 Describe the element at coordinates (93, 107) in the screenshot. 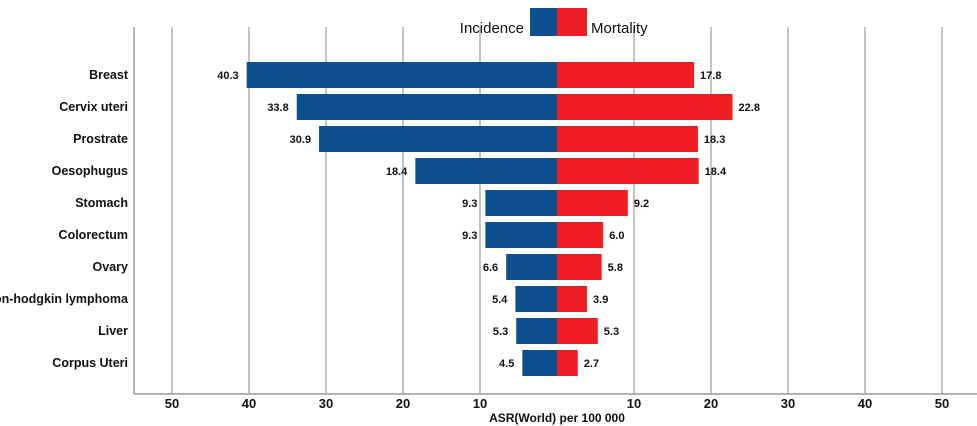

I see `category-label: Cervix uteri` at that location.